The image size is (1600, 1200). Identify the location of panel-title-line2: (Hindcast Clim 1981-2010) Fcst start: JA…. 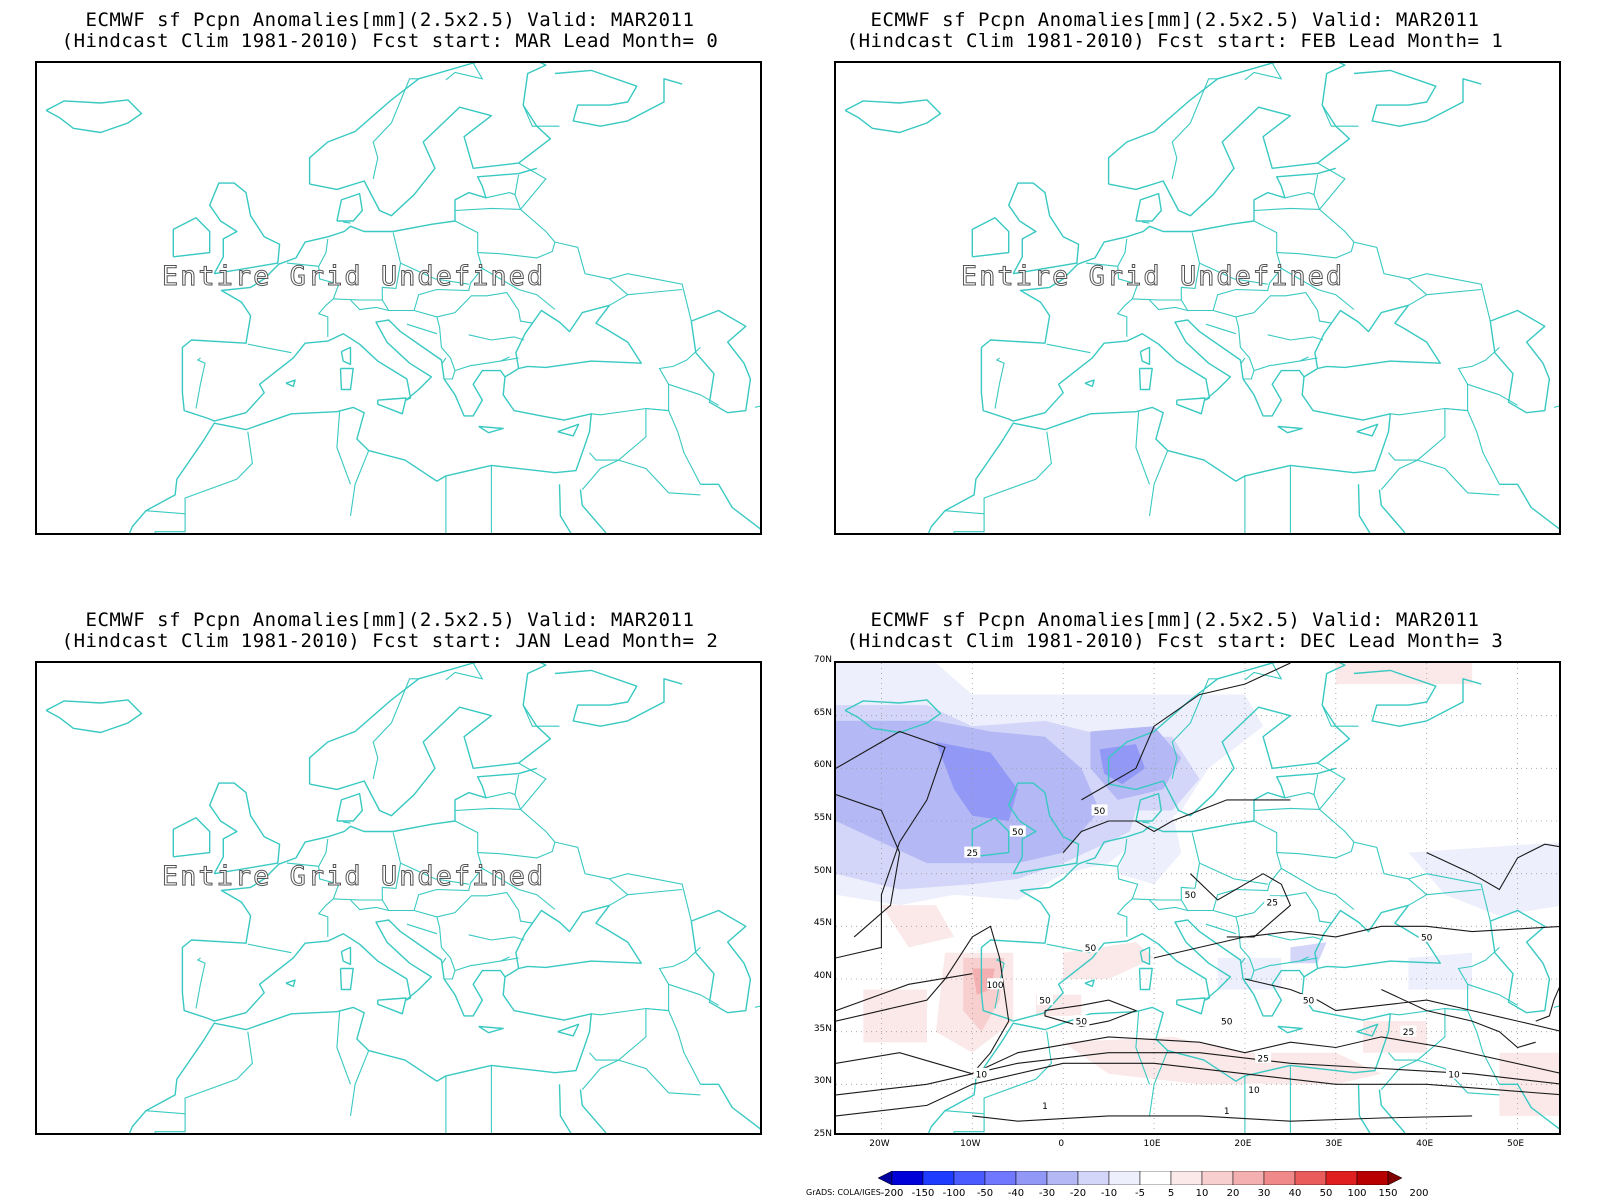
(390, 641).